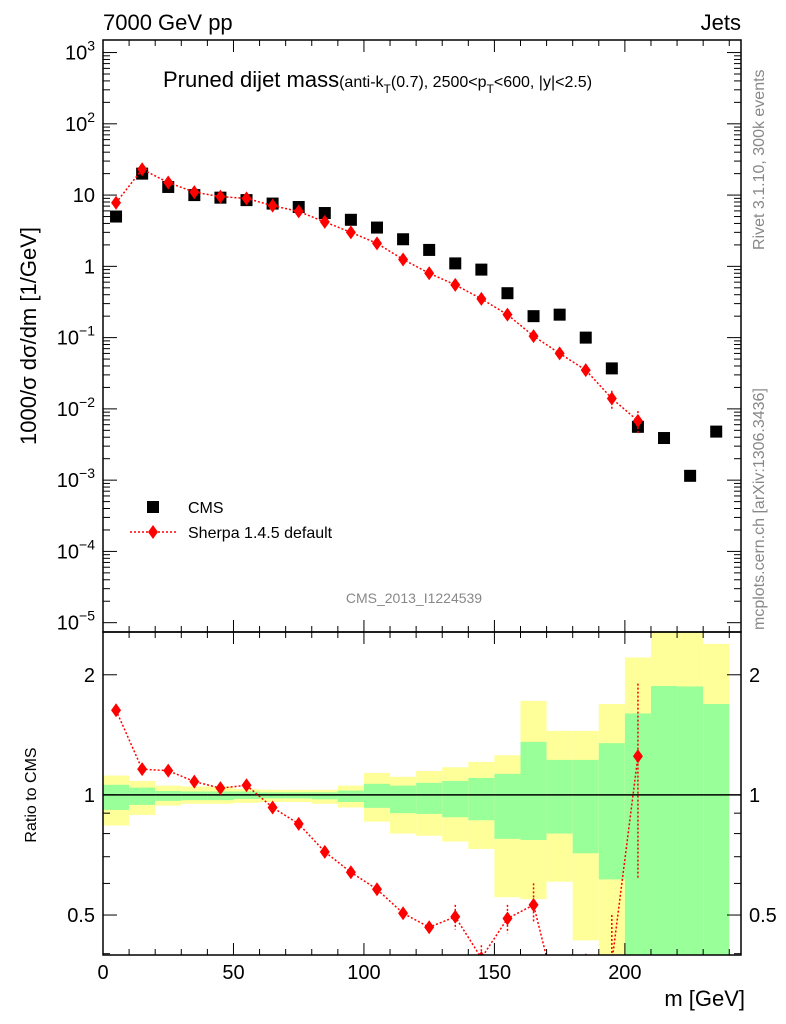 The image size is (786, 1024). Describe the element at coordinates (388, 89) in the screenshot. I see `title-sub-1: T` at that location.